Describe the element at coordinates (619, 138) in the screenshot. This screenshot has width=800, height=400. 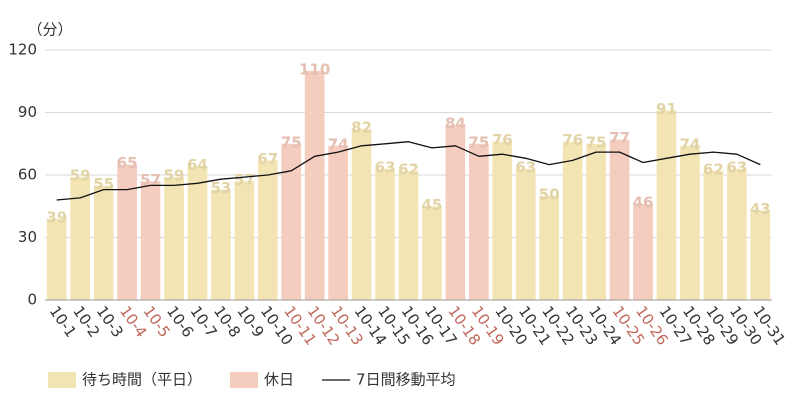
I see `value-label: 77` at that location.